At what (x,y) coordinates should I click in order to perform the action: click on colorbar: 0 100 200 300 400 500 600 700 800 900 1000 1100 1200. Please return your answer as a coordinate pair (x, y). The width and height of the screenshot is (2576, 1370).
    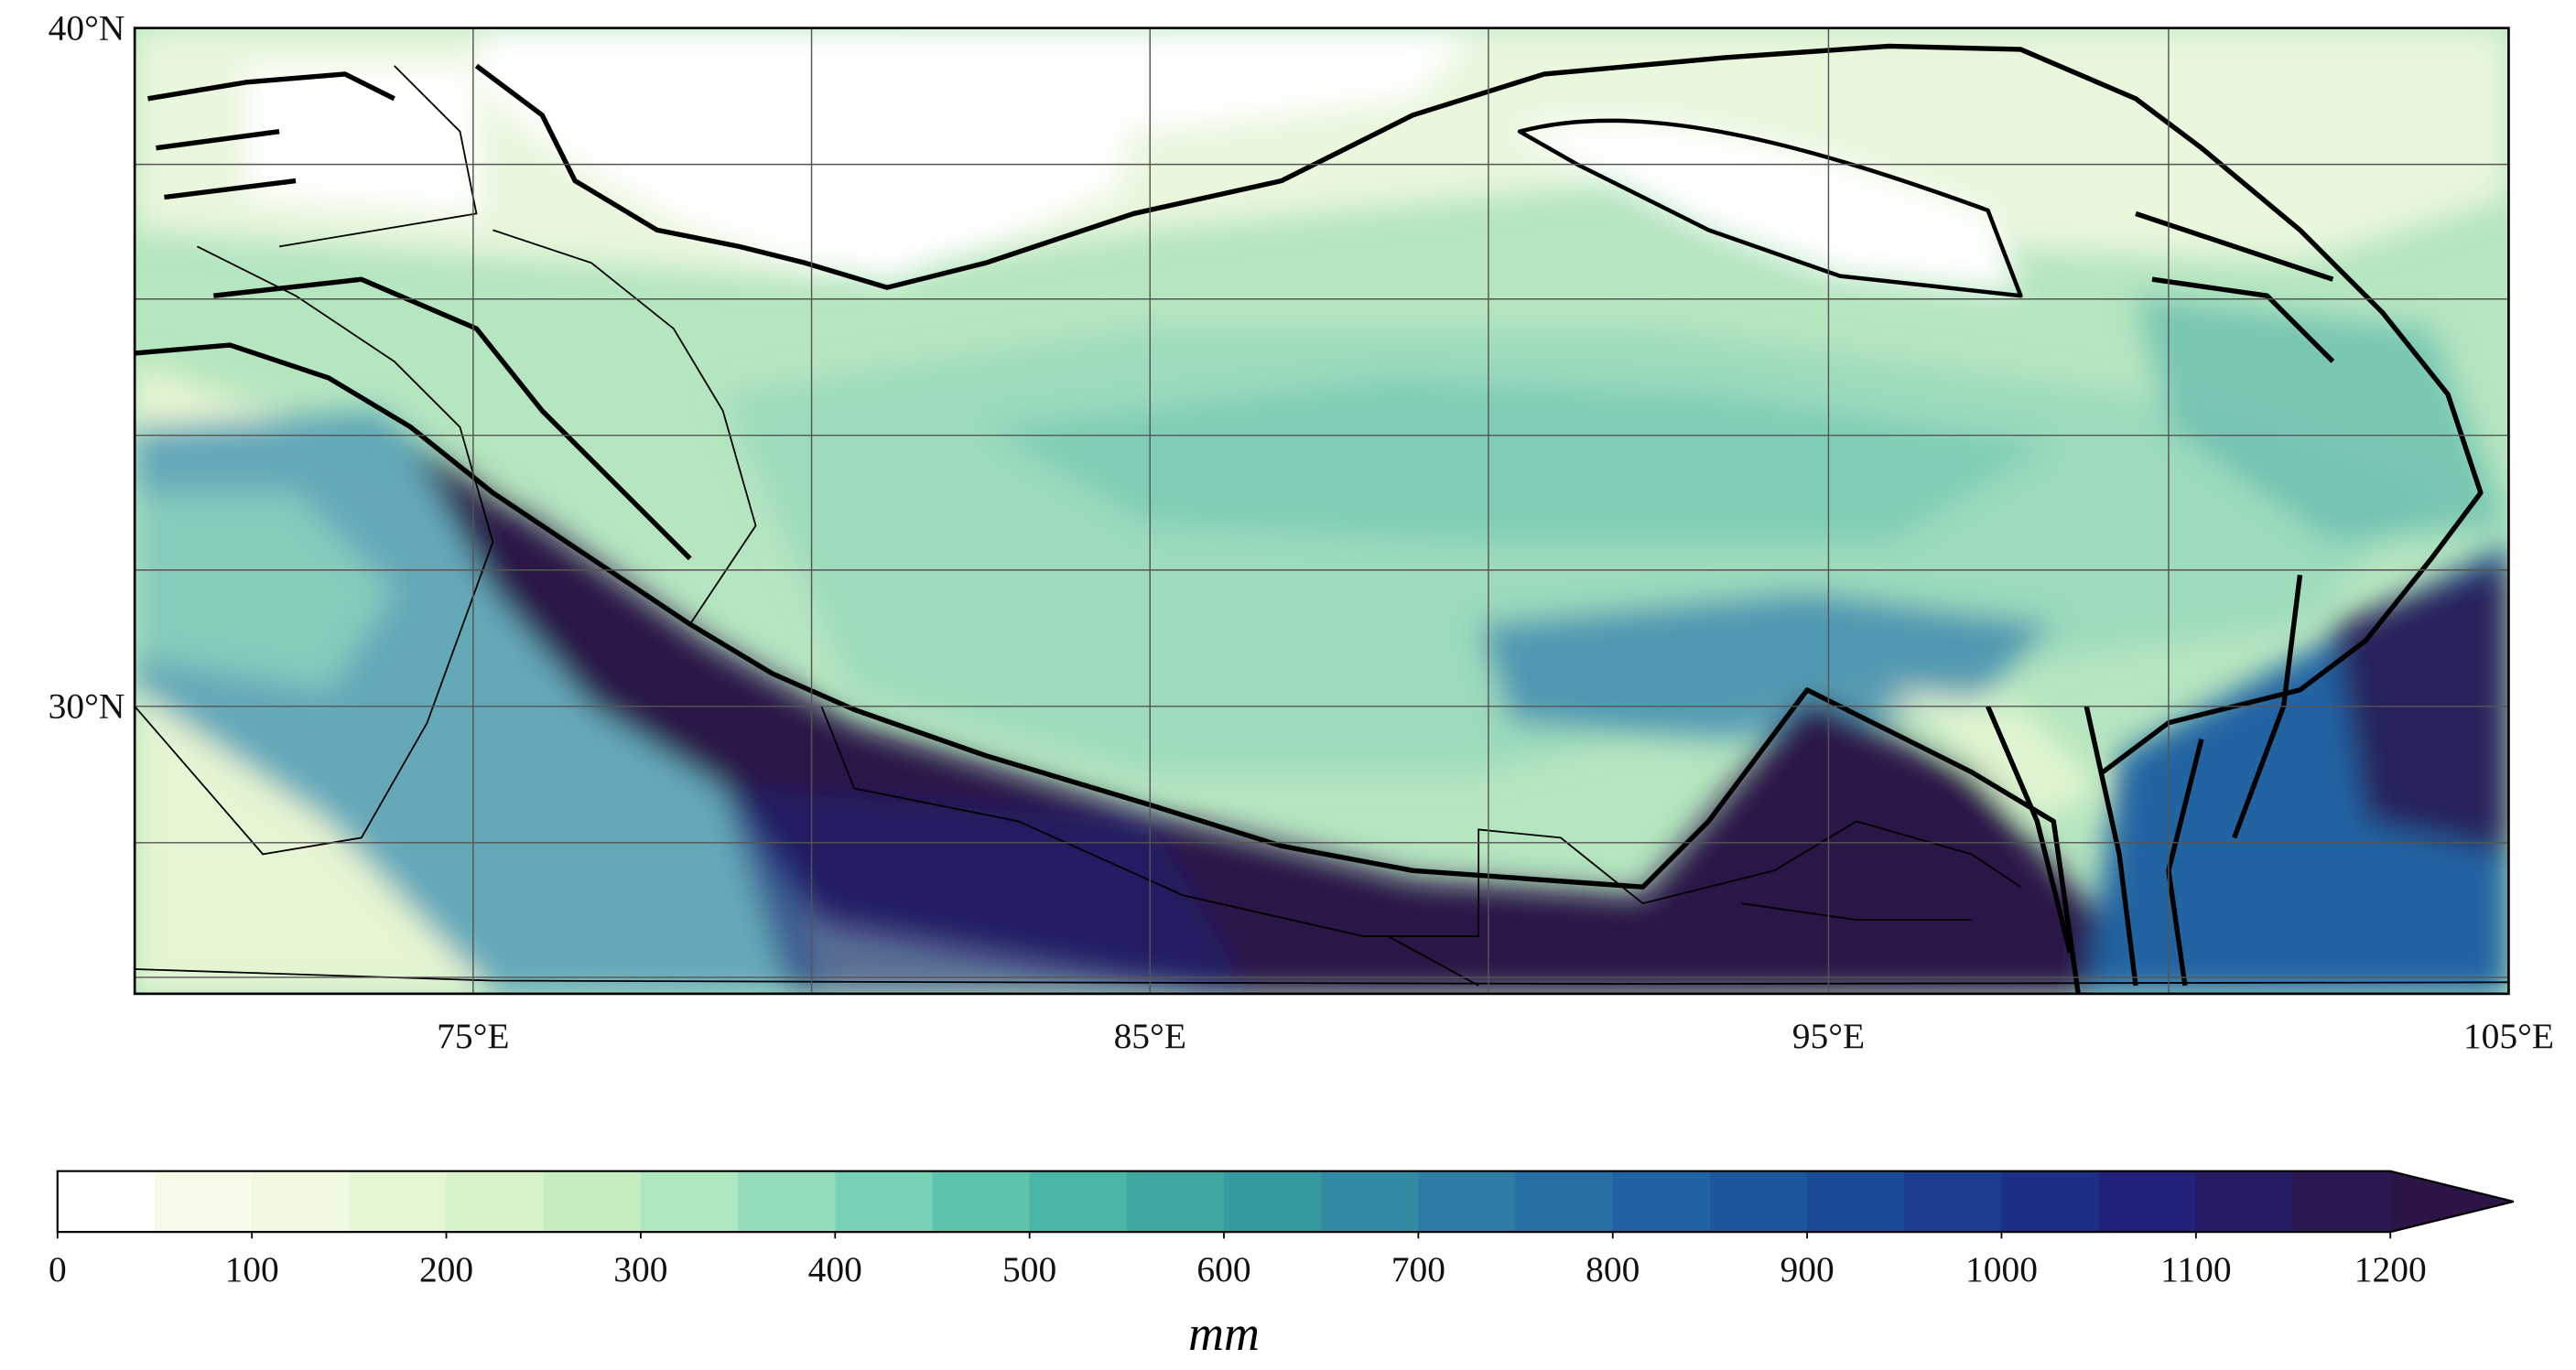
    Looking at the image, I should click on (1282, 1229).